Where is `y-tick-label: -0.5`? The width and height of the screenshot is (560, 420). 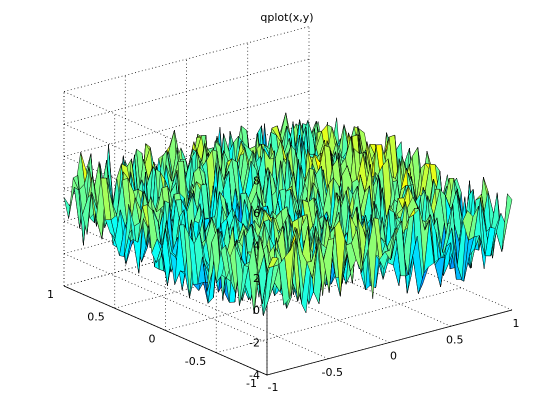 y-tick-label: -0.5 is located at coordinates (195, 361).